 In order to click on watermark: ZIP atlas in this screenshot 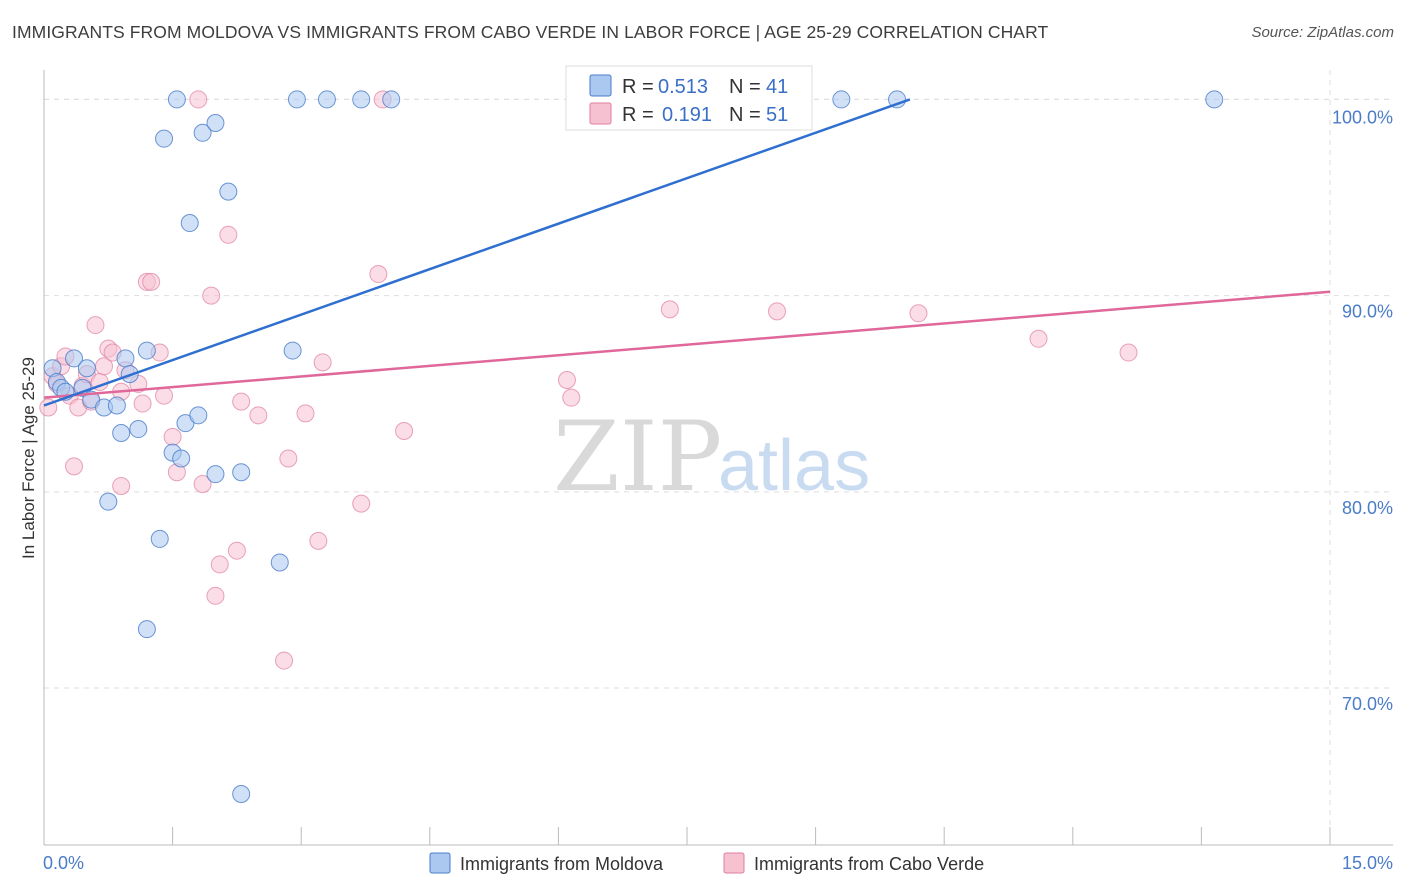, I will do `click(711, 457)`.